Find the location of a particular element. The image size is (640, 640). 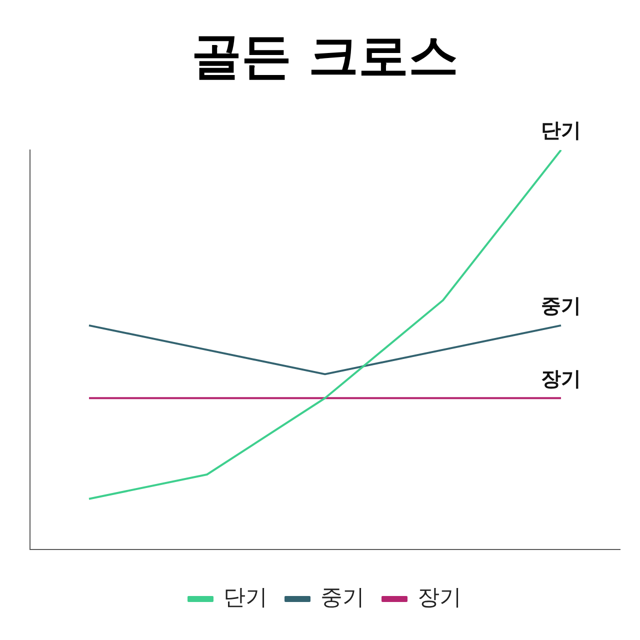

chart-title: 골든 크로스 is located at coordinates (325, 55).